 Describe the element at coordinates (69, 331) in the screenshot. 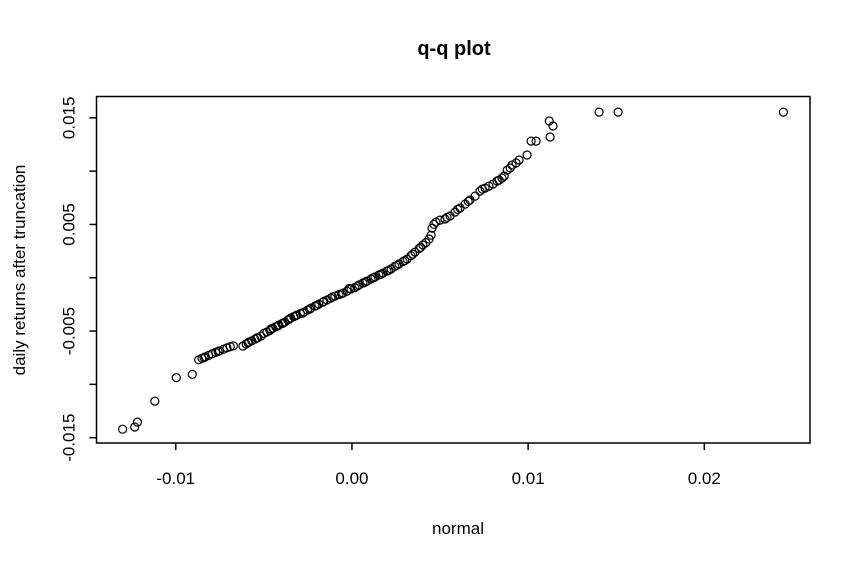

I see `y-tick-label: -0.005` at that location.